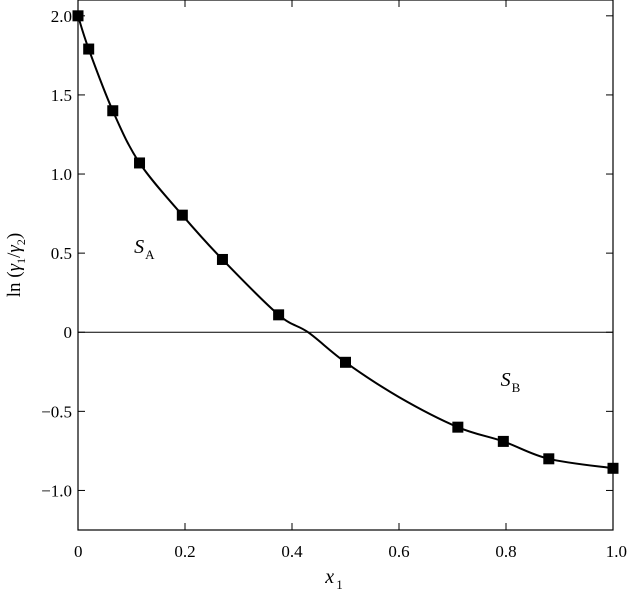 This screenshot has width=628, height=589. What do you see at coordinates (61, 16) in the screenshot?
I see `y-tick-label-0: 2.0` at bounding box center [61, 16].